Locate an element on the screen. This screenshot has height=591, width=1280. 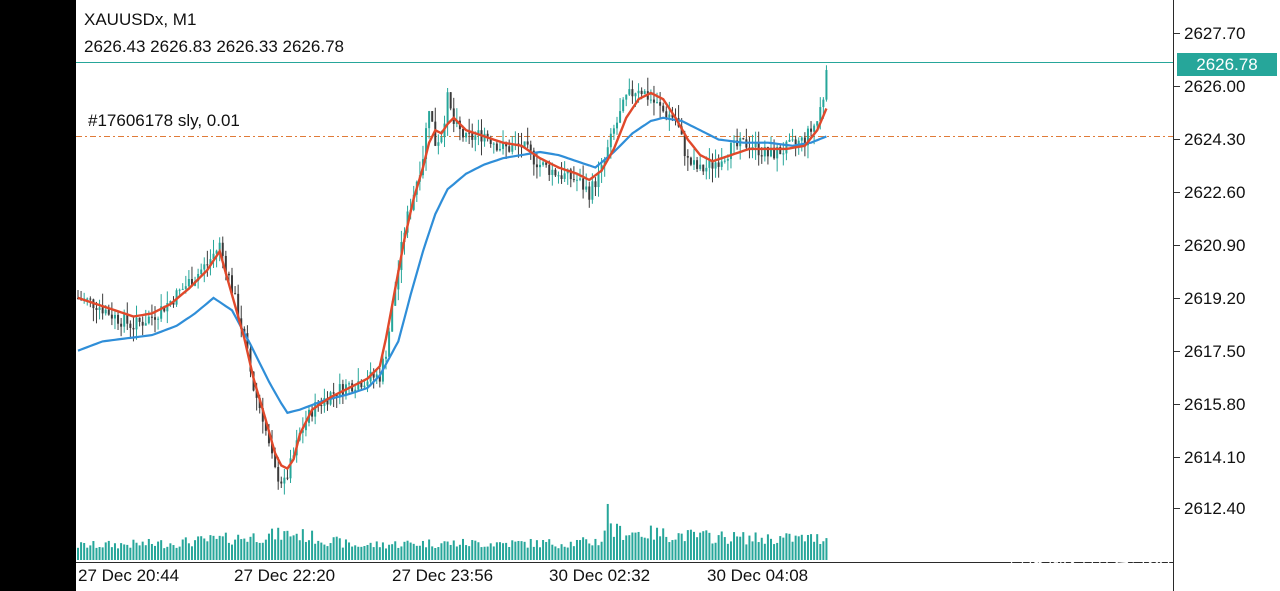
watermark-icon is located at coordinates (1017, 559).